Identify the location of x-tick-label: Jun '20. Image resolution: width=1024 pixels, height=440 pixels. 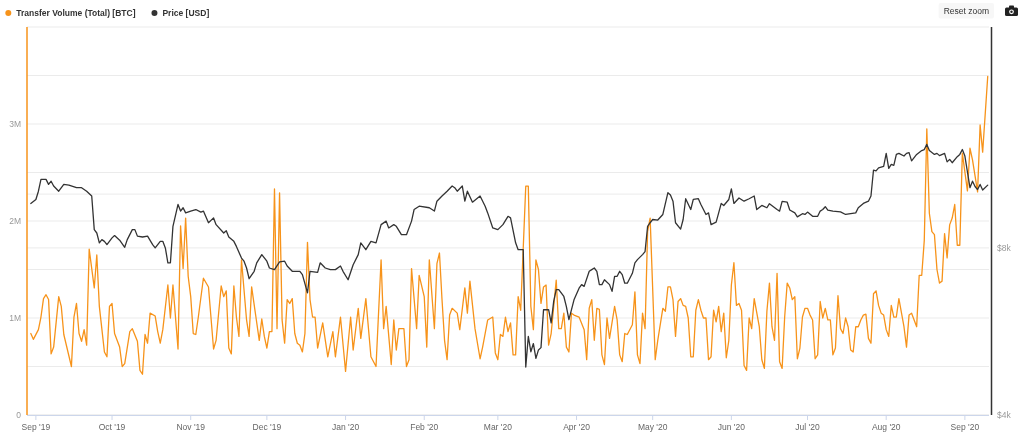
(731, 427).